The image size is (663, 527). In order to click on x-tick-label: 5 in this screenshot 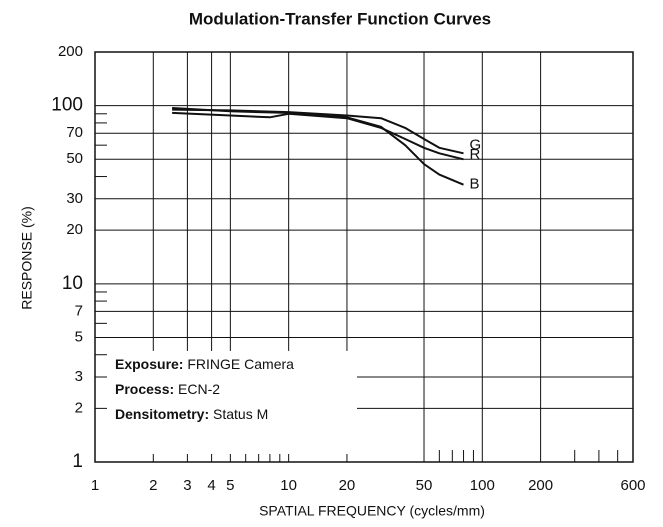, I will do `click(230, 485)`.